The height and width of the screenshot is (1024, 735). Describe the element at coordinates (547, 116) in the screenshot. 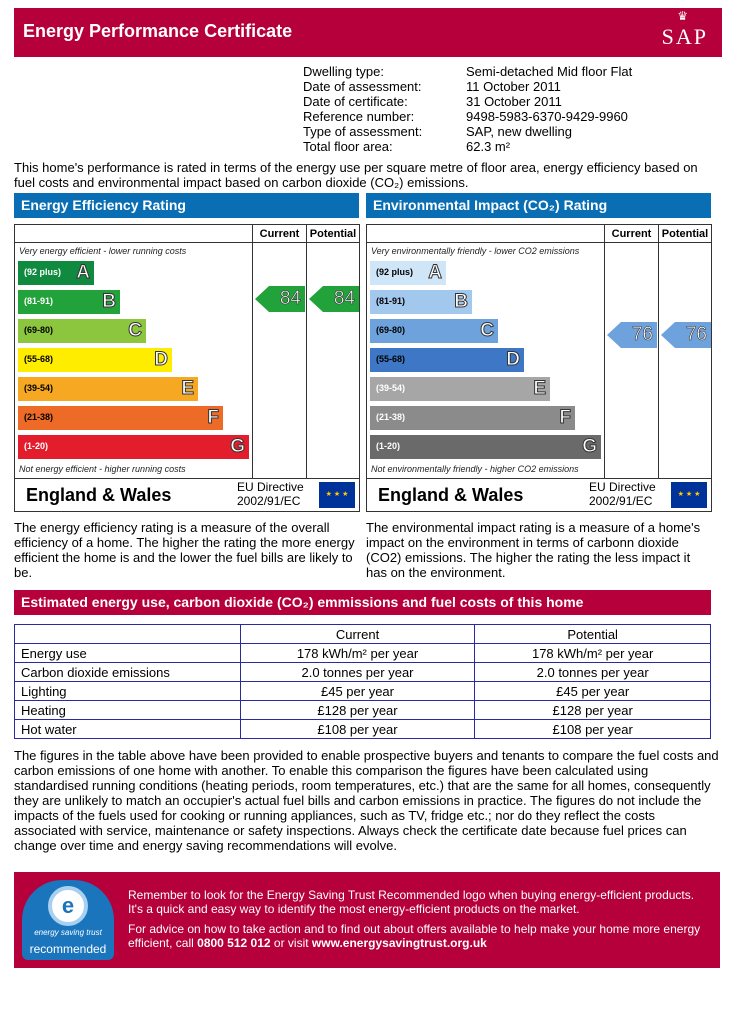

I see `info-value: 9498-5983-6370-9429-9960` at that location.